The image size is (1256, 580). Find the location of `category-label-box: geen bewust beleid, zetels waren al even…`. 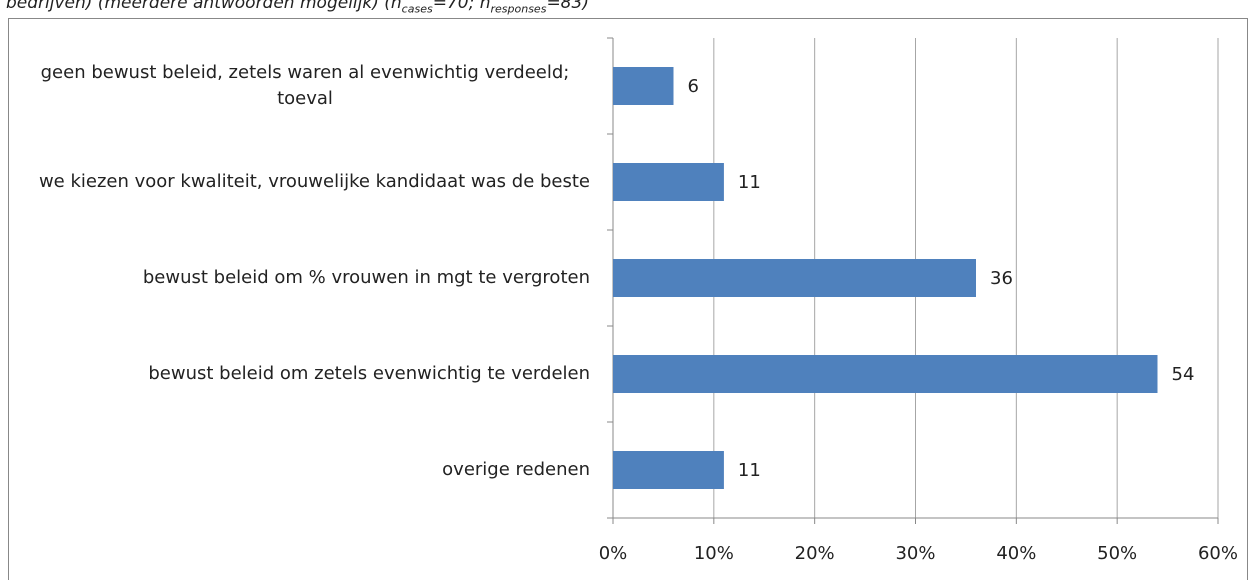

category-label-box: geen bewust beleid, zetels waren al even… is located at coordinates (305, 86).